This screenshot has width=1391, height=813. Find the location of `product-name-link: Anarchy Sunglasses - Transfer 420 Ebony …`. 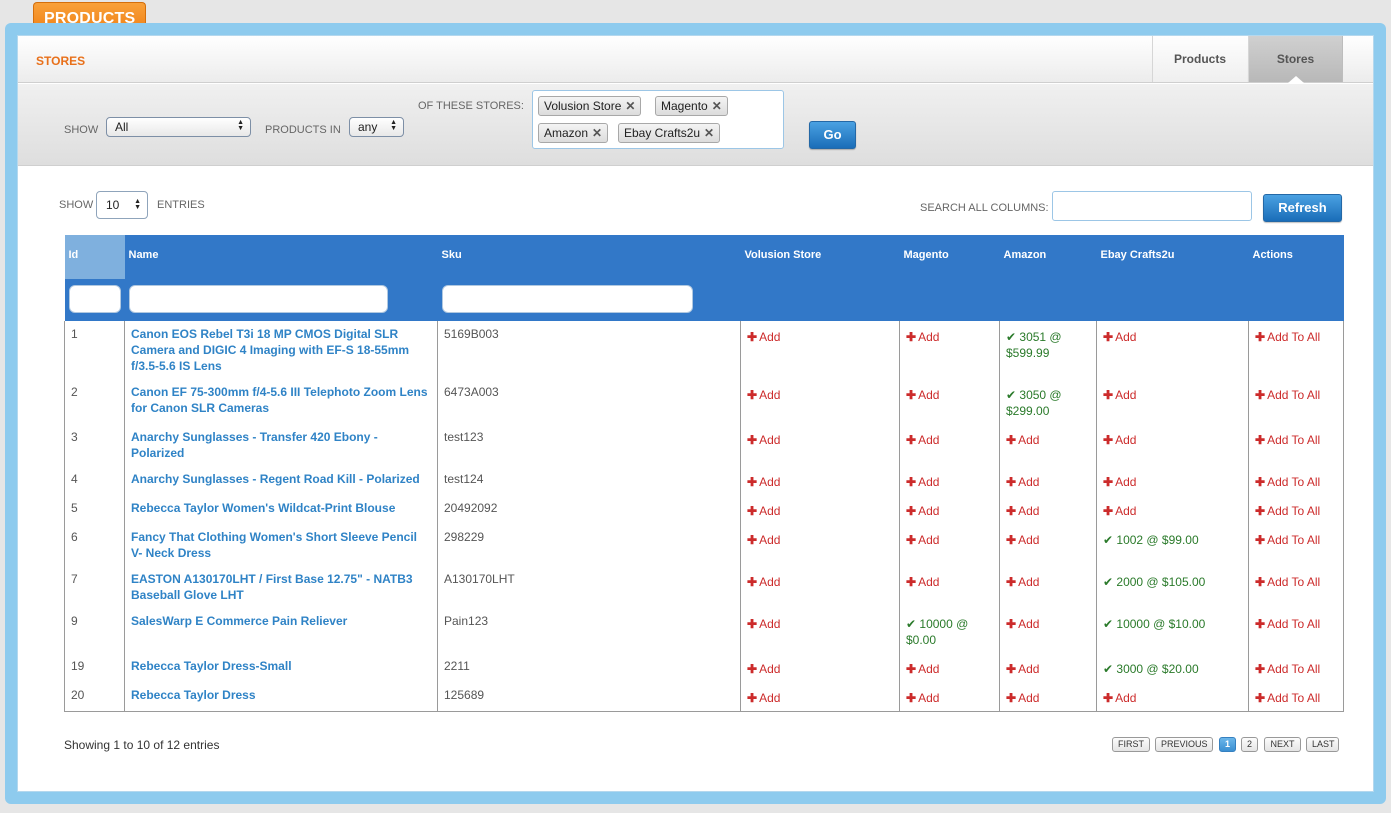

product-name-link: Anarchy Sunglasses - Transfer 420 Ebony … is located at coordinates (281, 445).